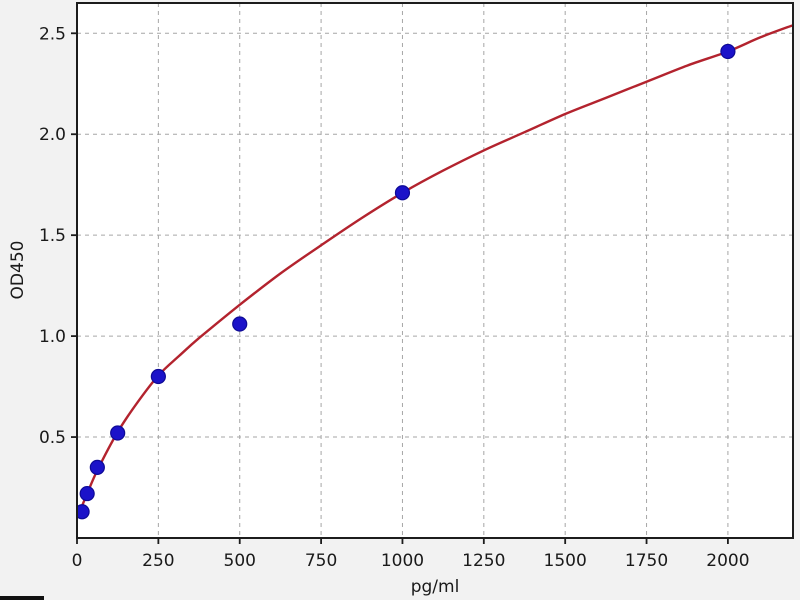  Describe the element at coordinates (646, 561) in the screenshot. I see `x-tick-label: 1750` at that location.